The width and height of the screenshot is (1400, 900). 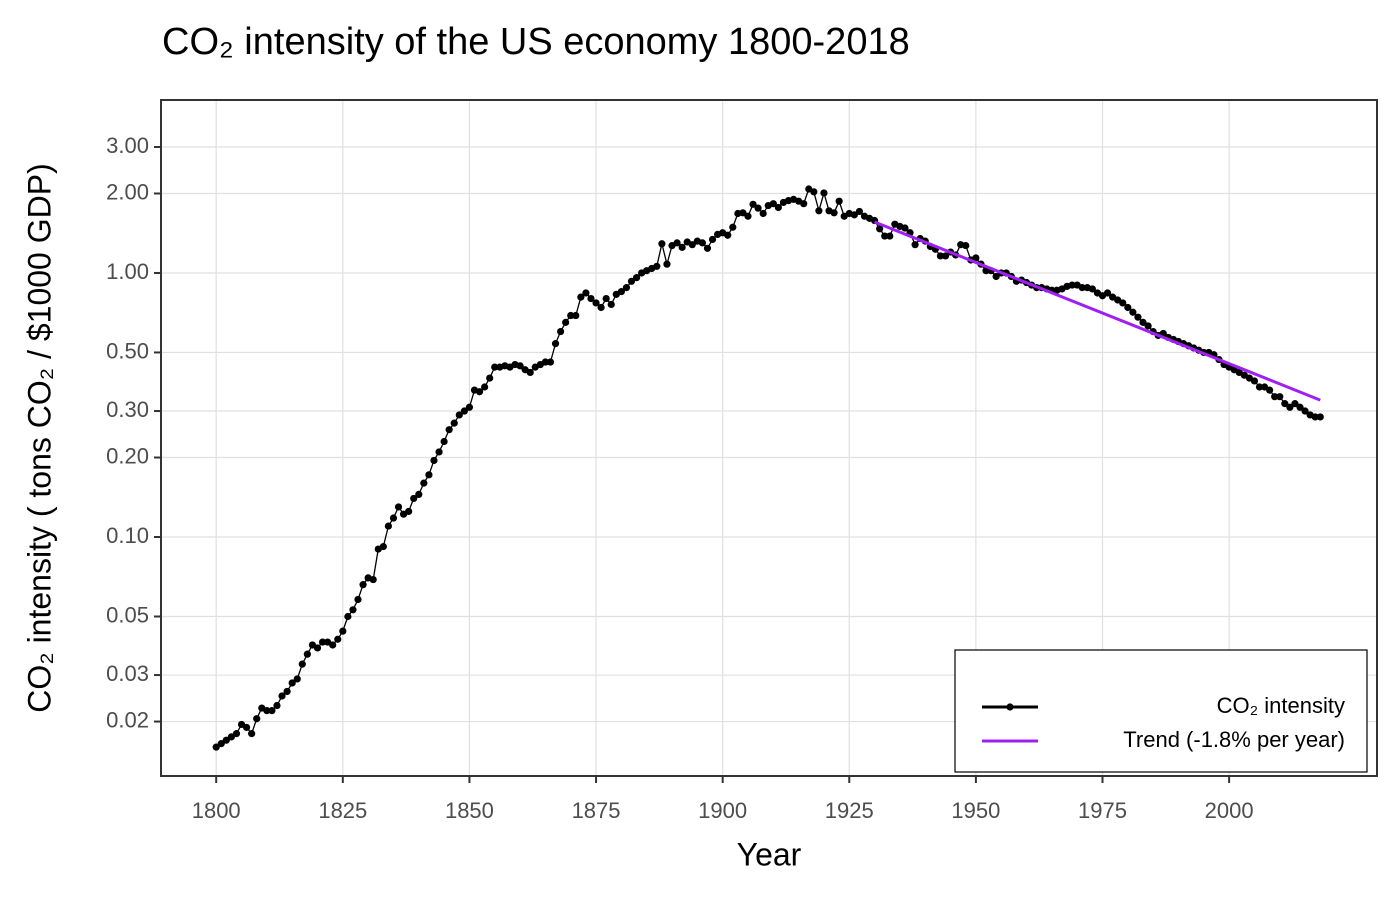 What do you see at coordinates (849, 810) in the screenshot?
I see `x-tick-label: 1925` at bounding box center [849, 810].